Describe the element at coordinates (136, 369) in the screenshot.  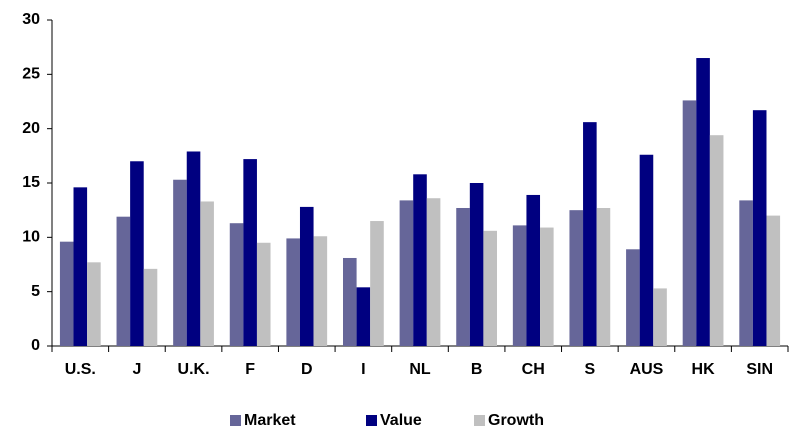
I see `x-tick-label: J` at that location.